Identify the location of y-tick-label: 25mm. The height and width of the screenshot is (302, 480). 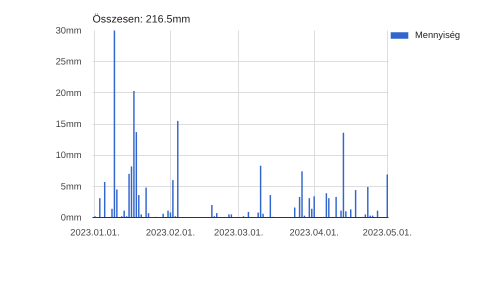
(69, 61).